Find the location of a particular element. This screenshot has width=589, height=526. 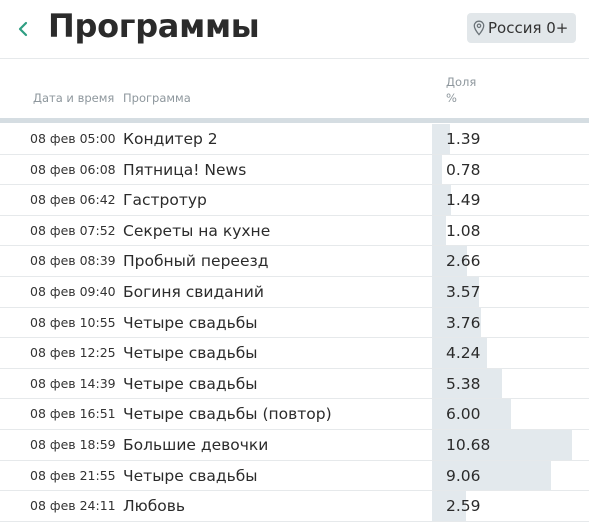

table-row: 08 фев 07:52 Секреты на кухне 1.08 is located at coordinates (294, 231).